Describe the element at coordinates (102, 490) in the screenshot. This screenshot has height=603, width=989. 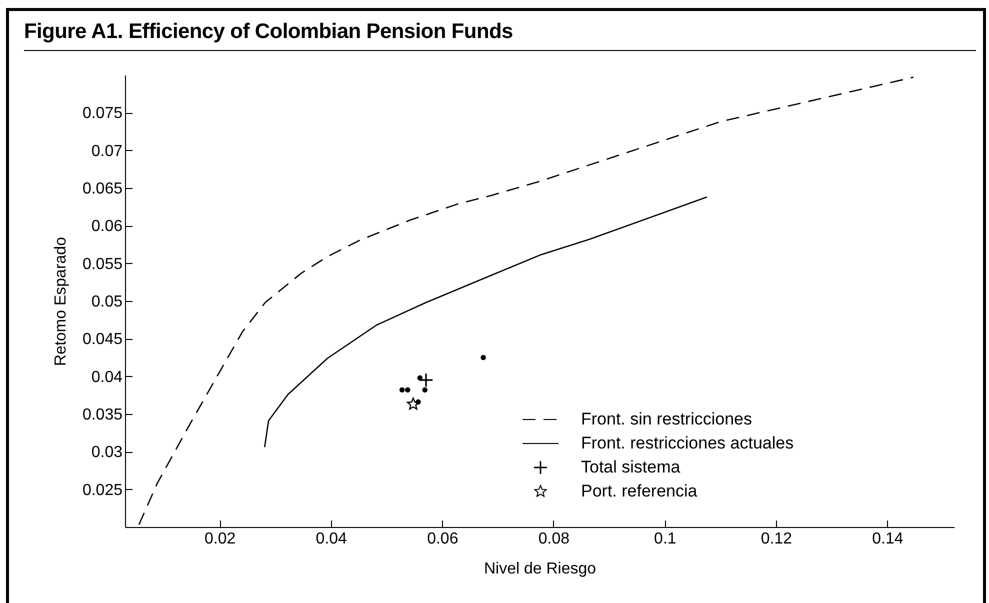
I see `y-tick-label: 0.025` at that location.